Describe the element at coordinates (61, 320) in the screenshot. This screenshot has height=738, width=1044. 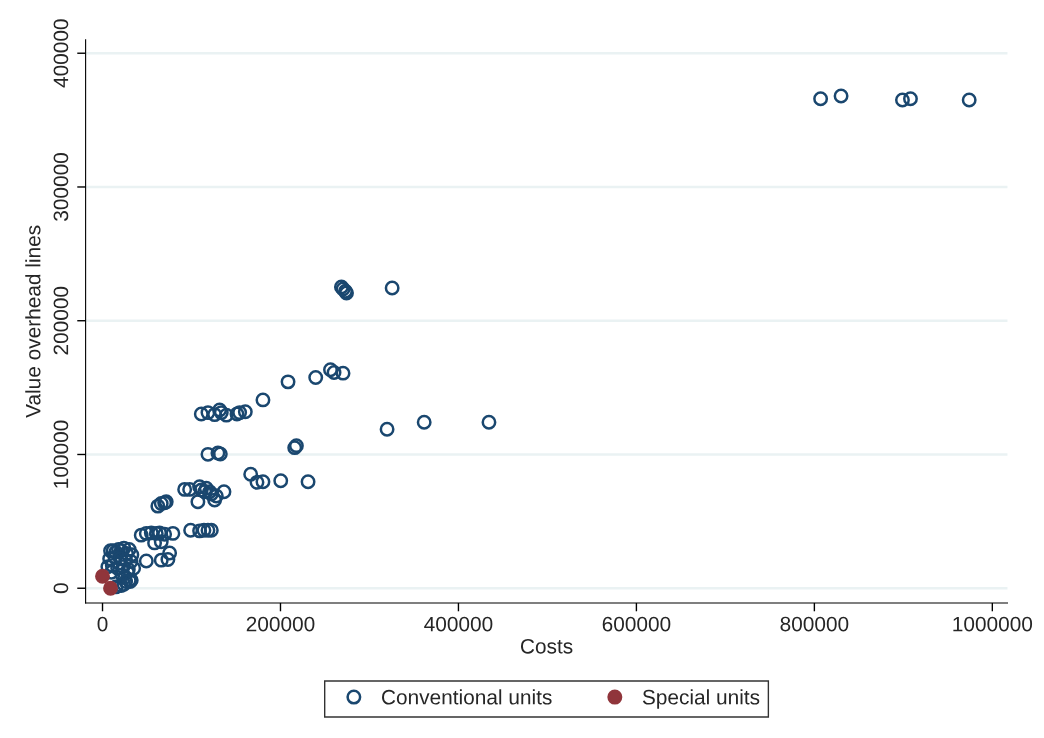
I see `y-tick-label: 200000` at that location.